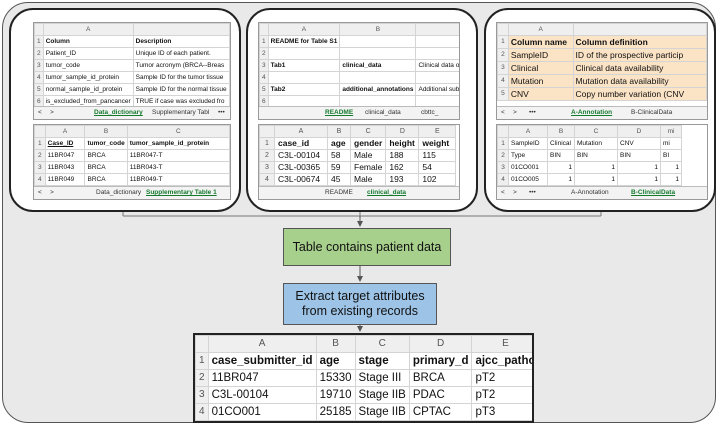  I want to click on table-cell: C3L-00674, so click(301, 179).